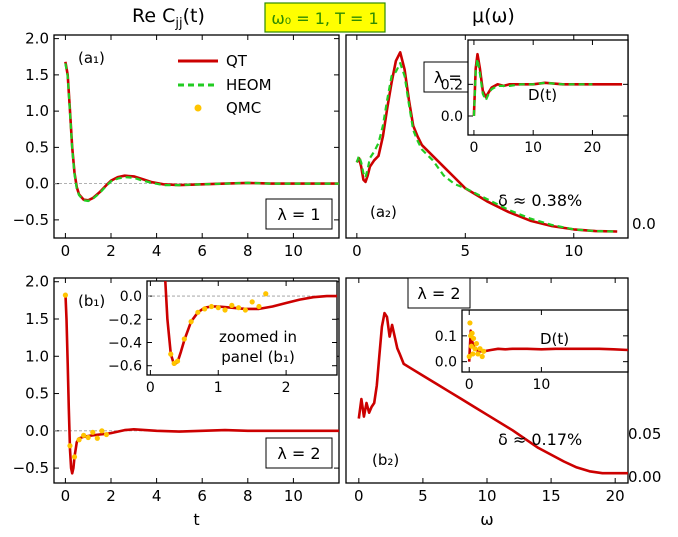  Describe the element at coordinates (554, 339) in the screenshot. I see `b2-inset-title: D(t)` at that location.